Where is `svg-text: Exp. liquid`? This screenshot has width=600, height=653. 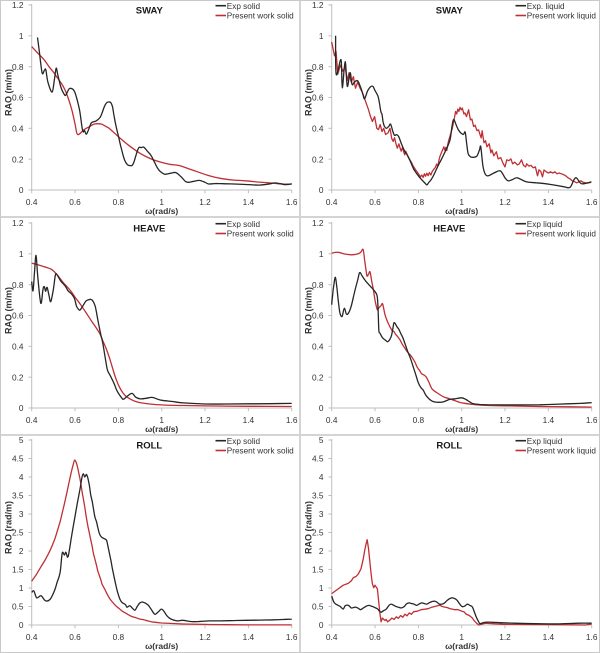
svg-text: Exp. liquid is located at coordinates (546, 6).